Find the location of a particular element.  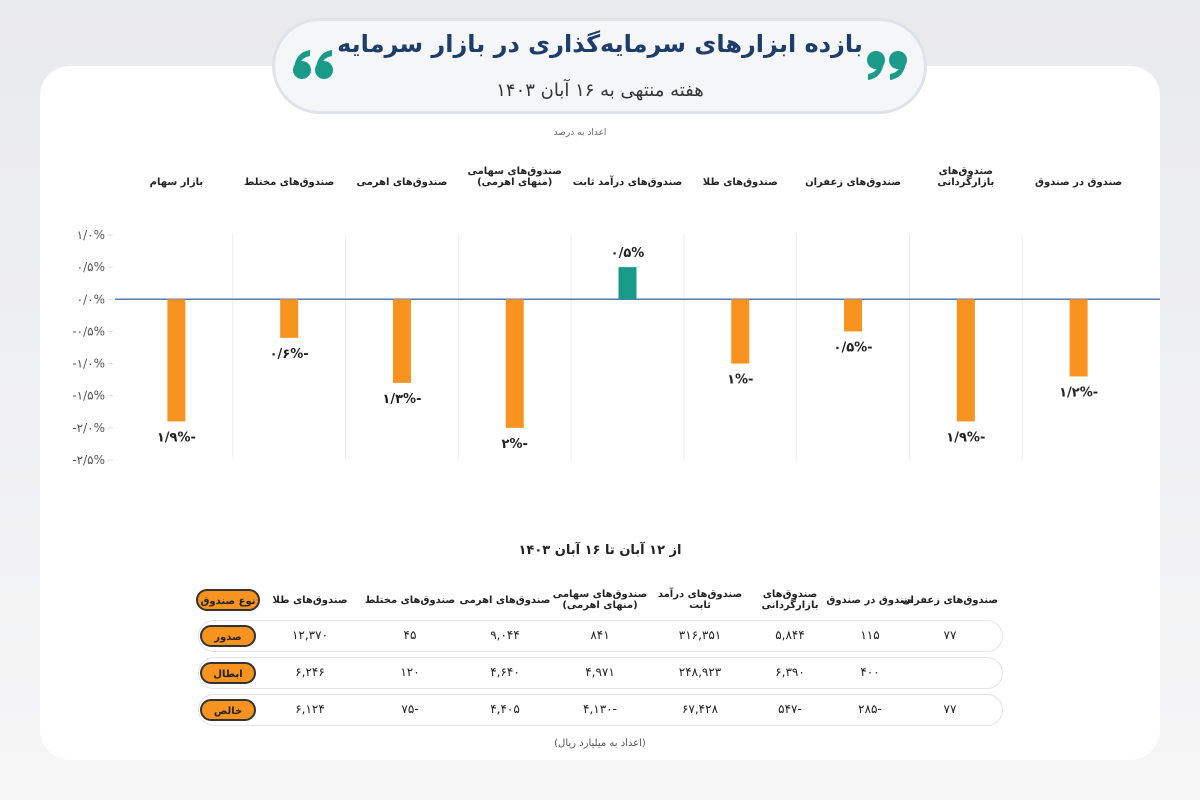

value-label: -۰/۶% is located at coordinates (289, 354).